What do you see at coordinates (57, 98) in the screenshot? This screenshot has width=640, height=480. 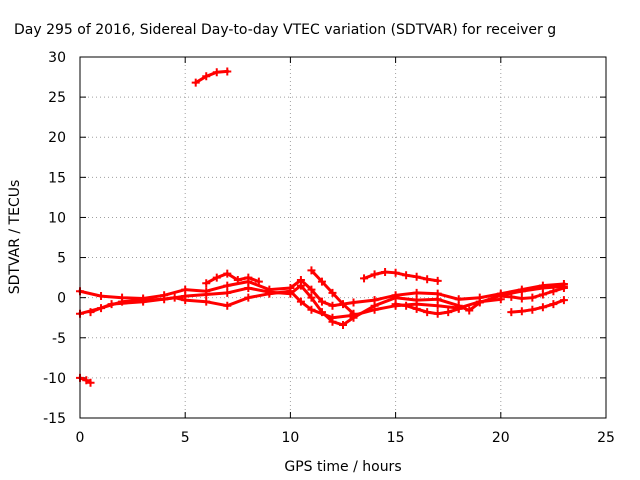 I see `y-tick-label: 25` at bounding box center [57, 98].